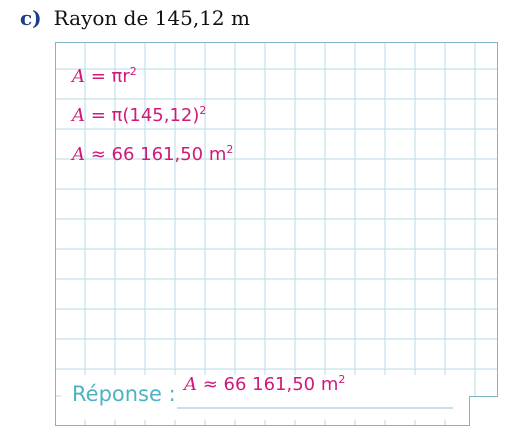 This screenshot has width=505, height=439. I want to click on part-letter: c), so click(31, 18).